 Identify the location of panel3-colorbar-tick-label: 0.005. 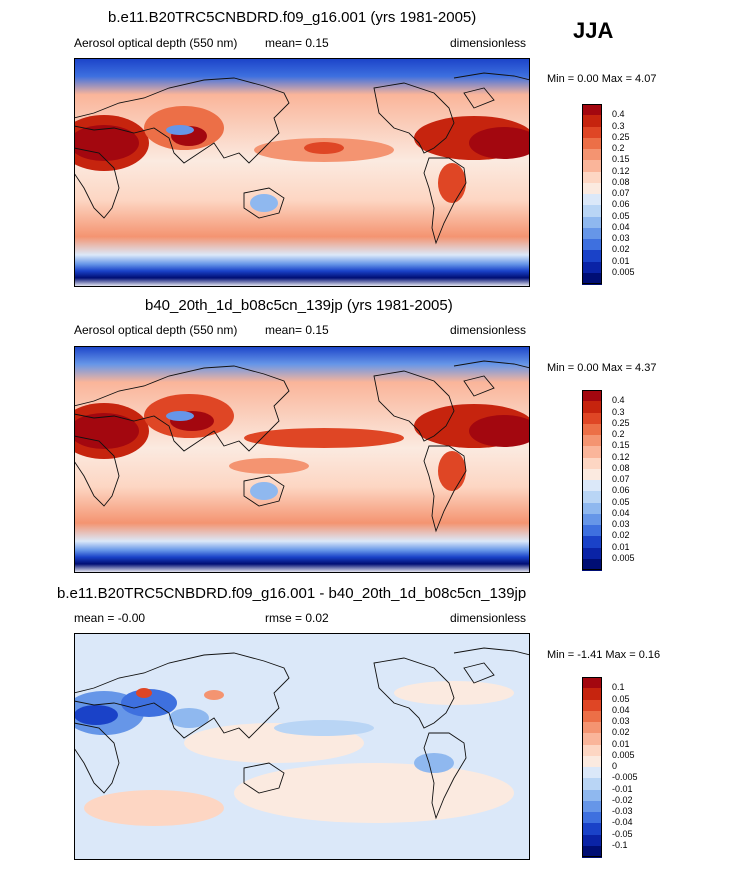
(623, 754).